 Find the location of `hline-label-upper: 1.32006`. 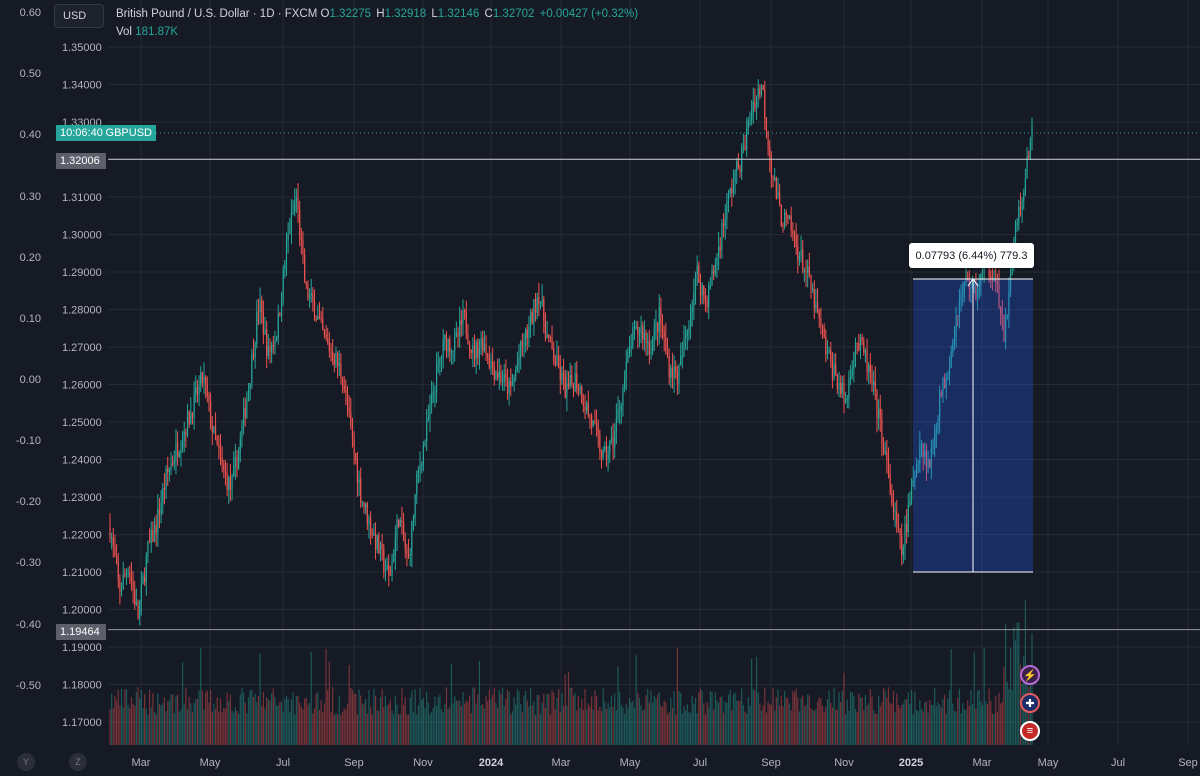

hline-label-upper: 1.32006 is located at coordinates (81, 161).